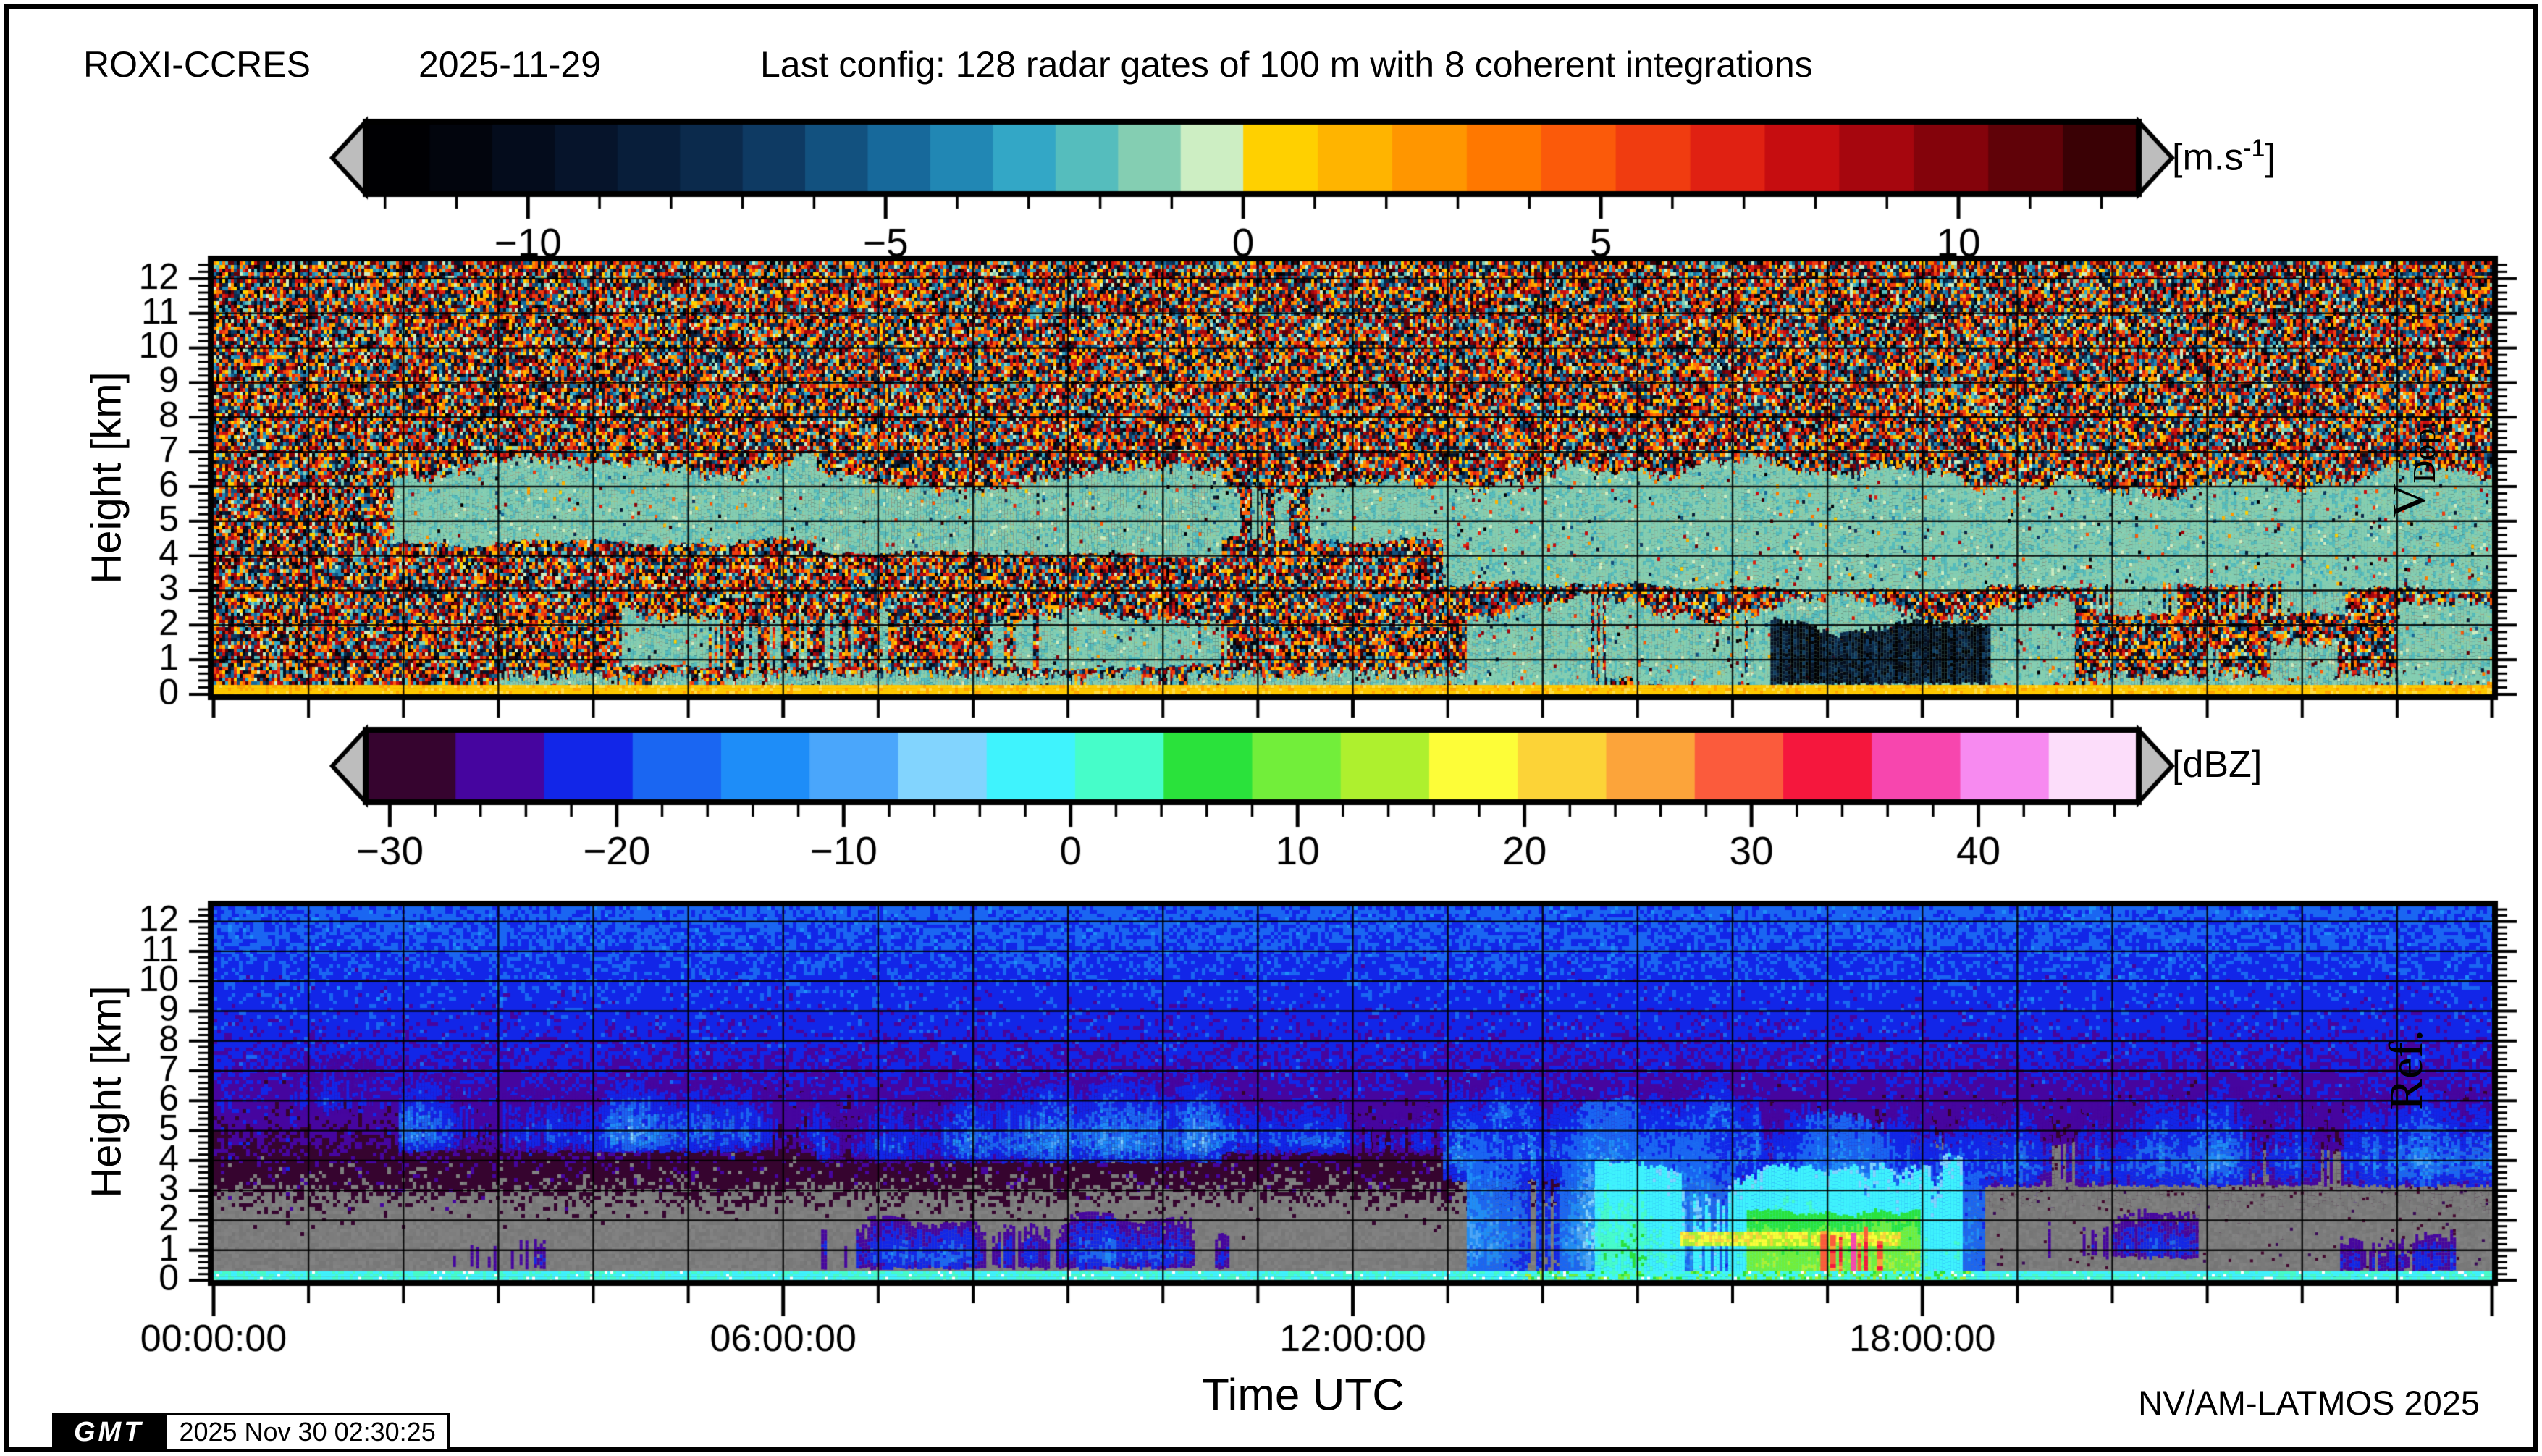  Describe the element at coordinates (106, 478) in the screenshot. I see `velocity-panel-y-axis-title: Height [km]` at that location.